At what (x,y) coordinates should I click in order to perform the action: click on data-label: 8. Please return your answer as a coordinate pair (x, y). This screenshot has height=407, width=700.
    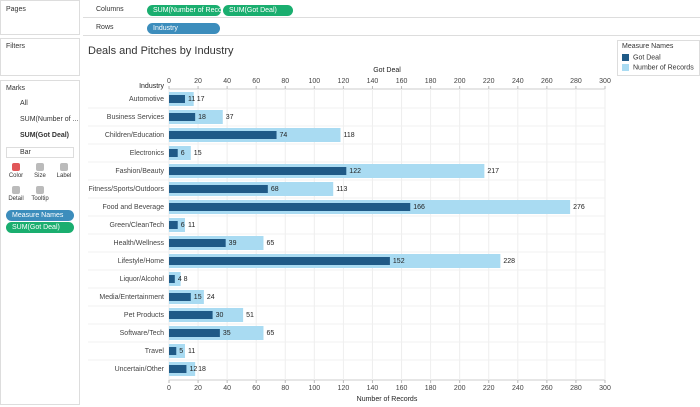
    Looking at the image, I should click on (186, 279).